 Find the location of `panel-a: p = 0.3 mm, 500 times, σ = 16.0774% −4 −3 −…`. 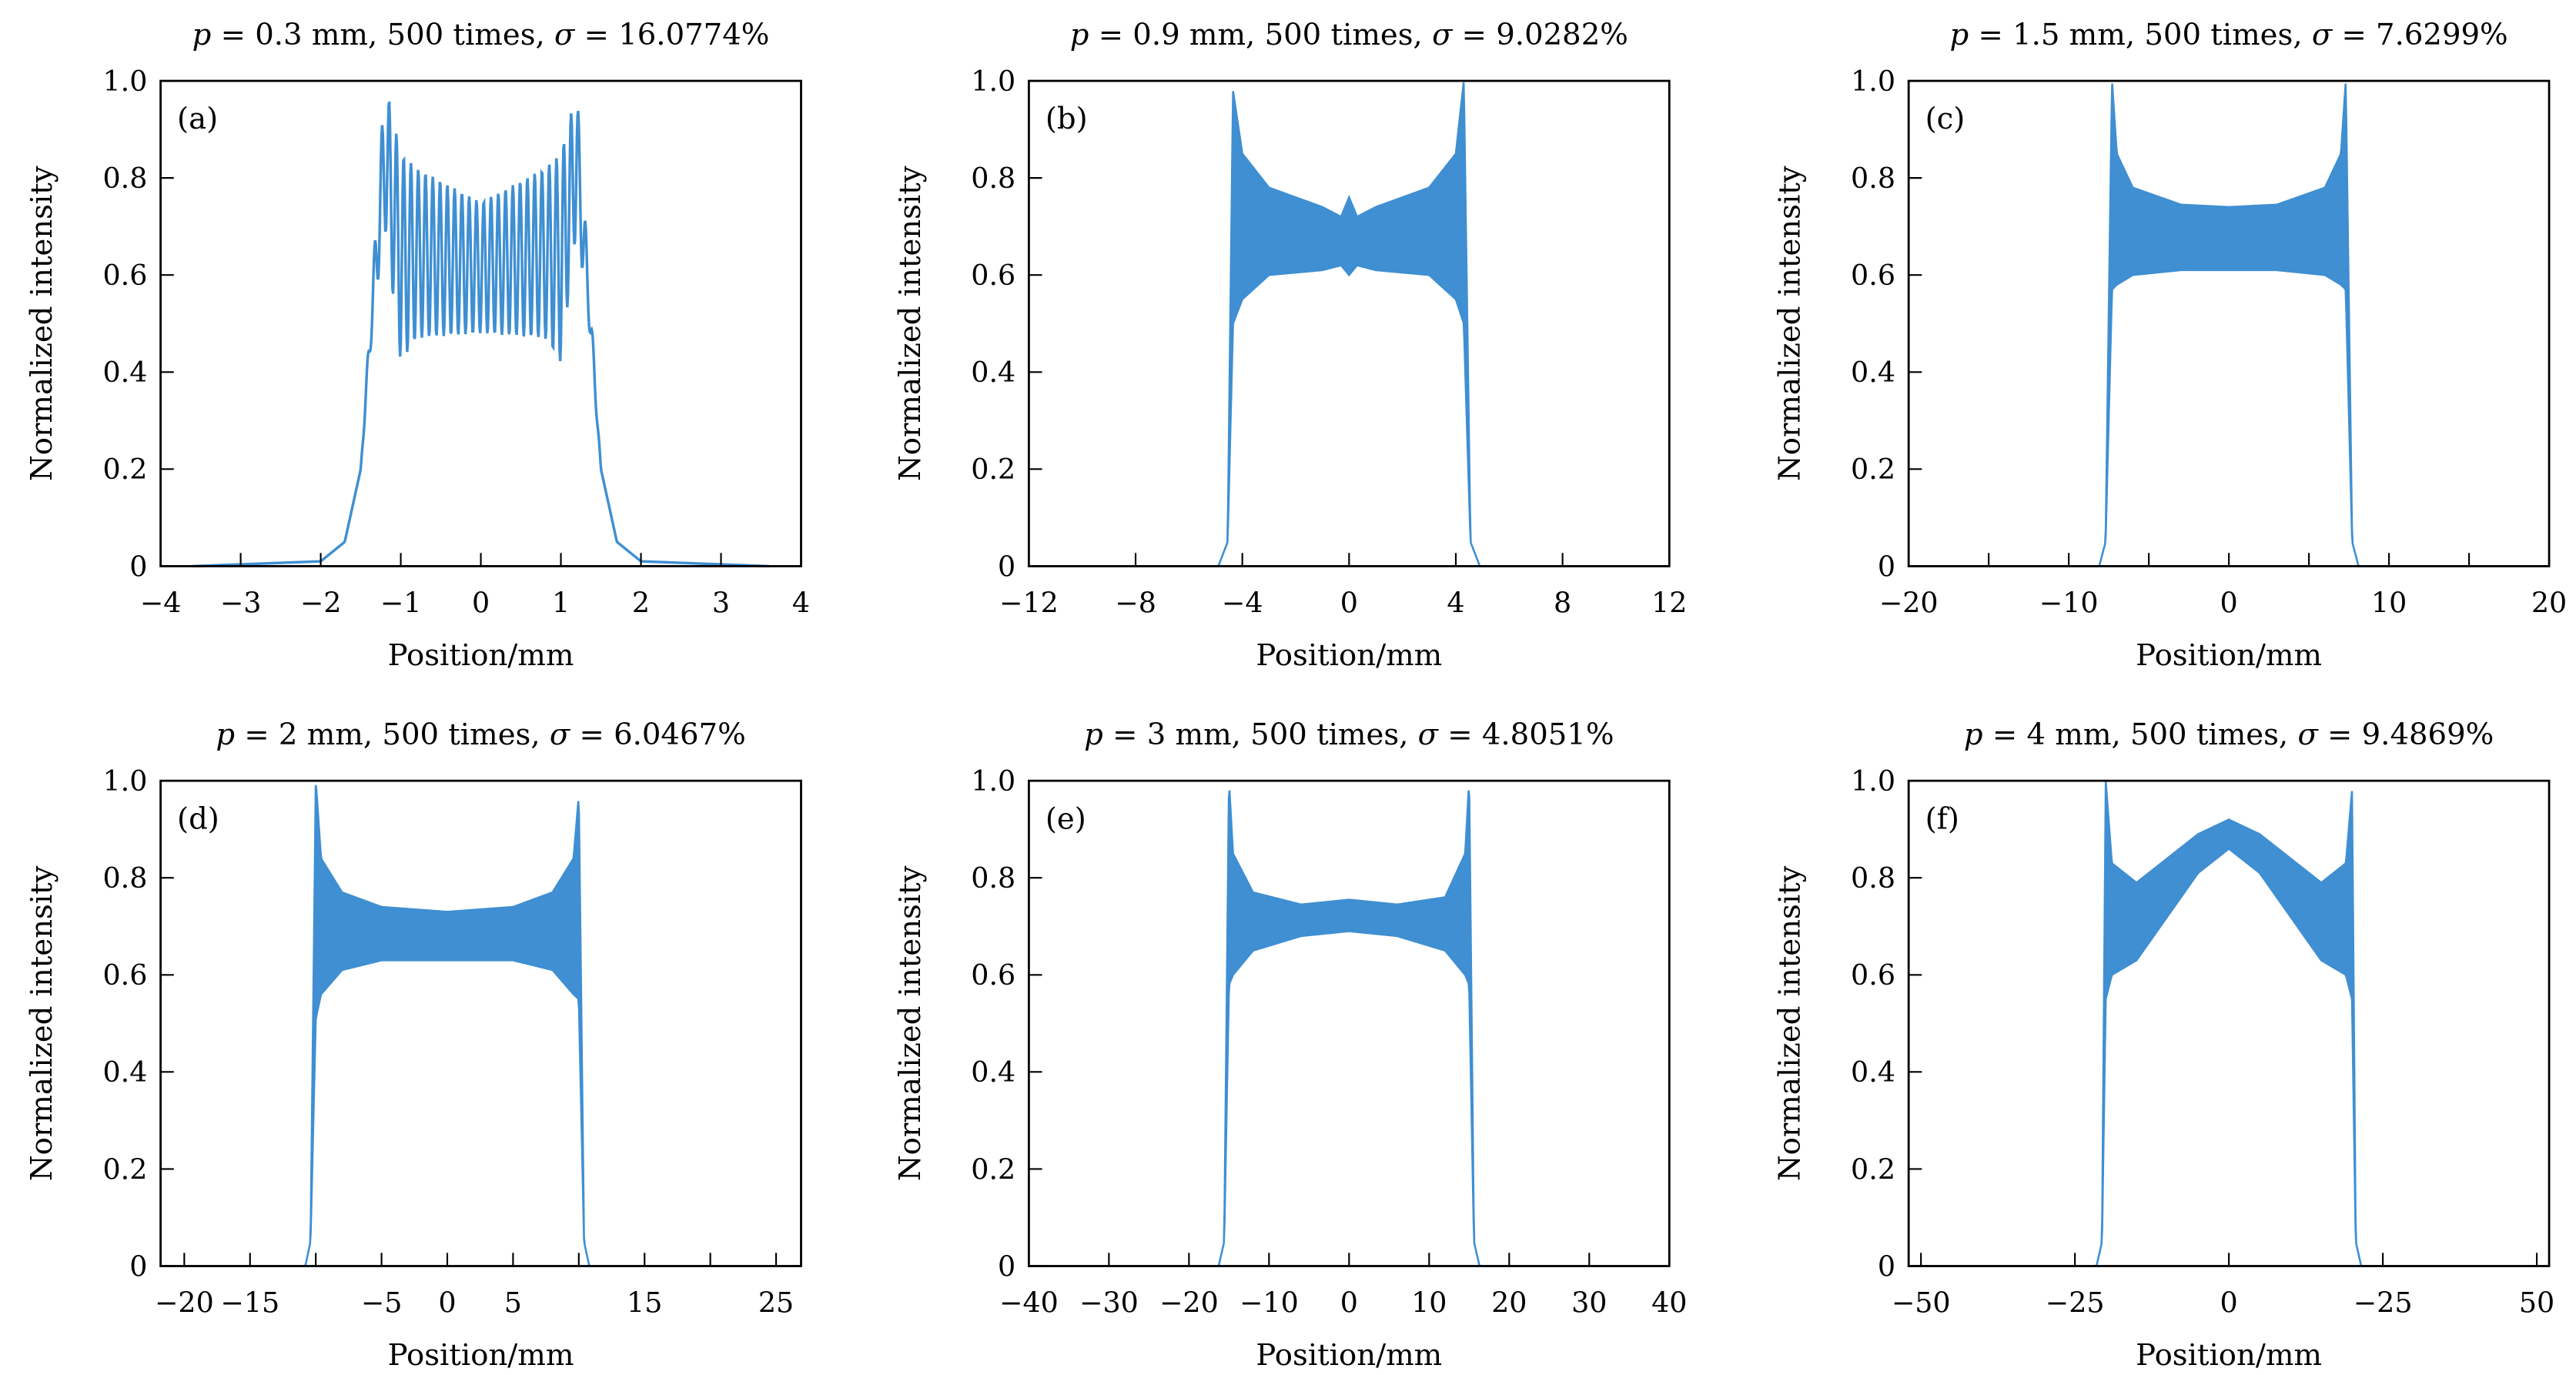

panel-a: p = 0.3 mm, 500 times, σ = 16.0774% −4 −3 −… is located at coordinates (418, 346).